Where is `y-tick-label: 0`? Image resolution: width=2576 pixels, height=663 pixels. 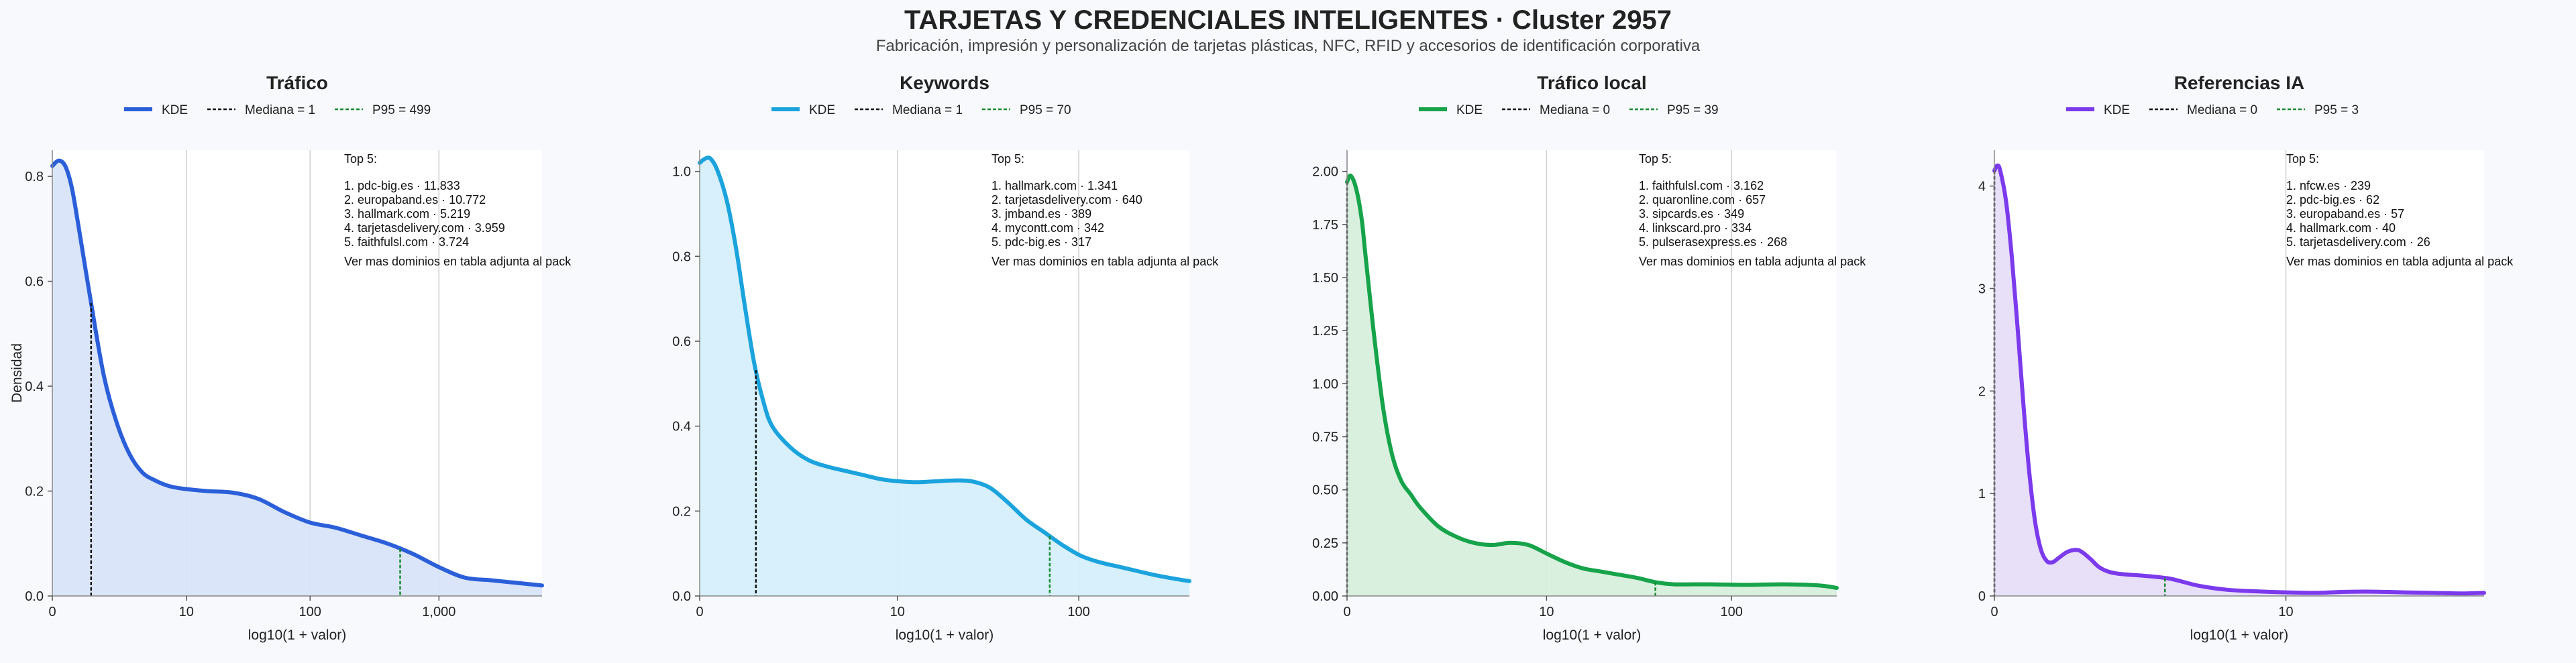
y-tick-label: 0 is located at coordinates (1982, 596).